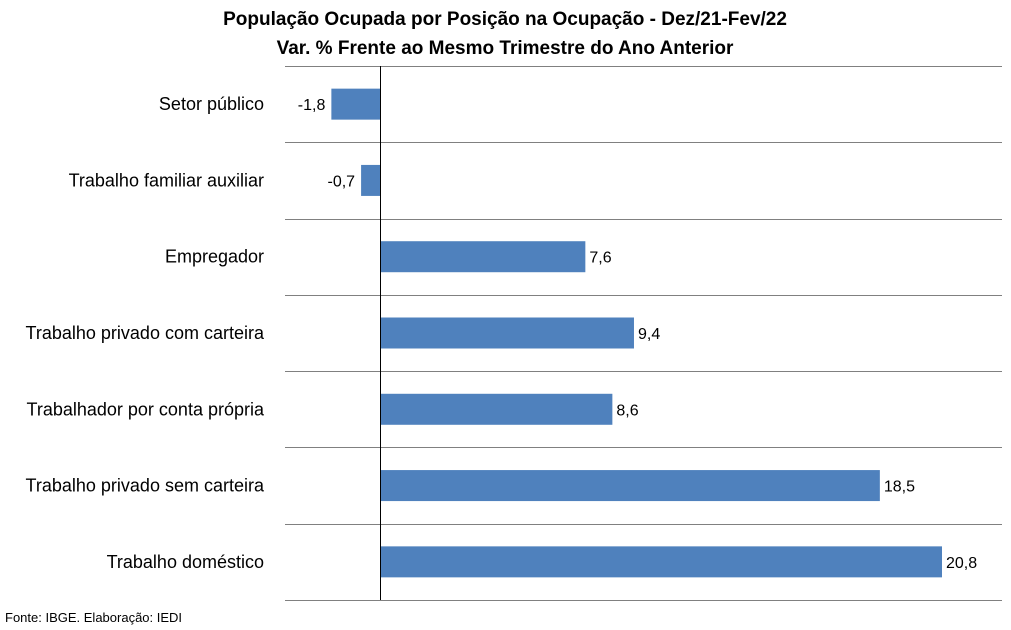 The image size is (1011, 630). What do you see at coordinates (211, 104) in the screenshot?
I see `category-label: Setor público` at bounding box center [211, 104].